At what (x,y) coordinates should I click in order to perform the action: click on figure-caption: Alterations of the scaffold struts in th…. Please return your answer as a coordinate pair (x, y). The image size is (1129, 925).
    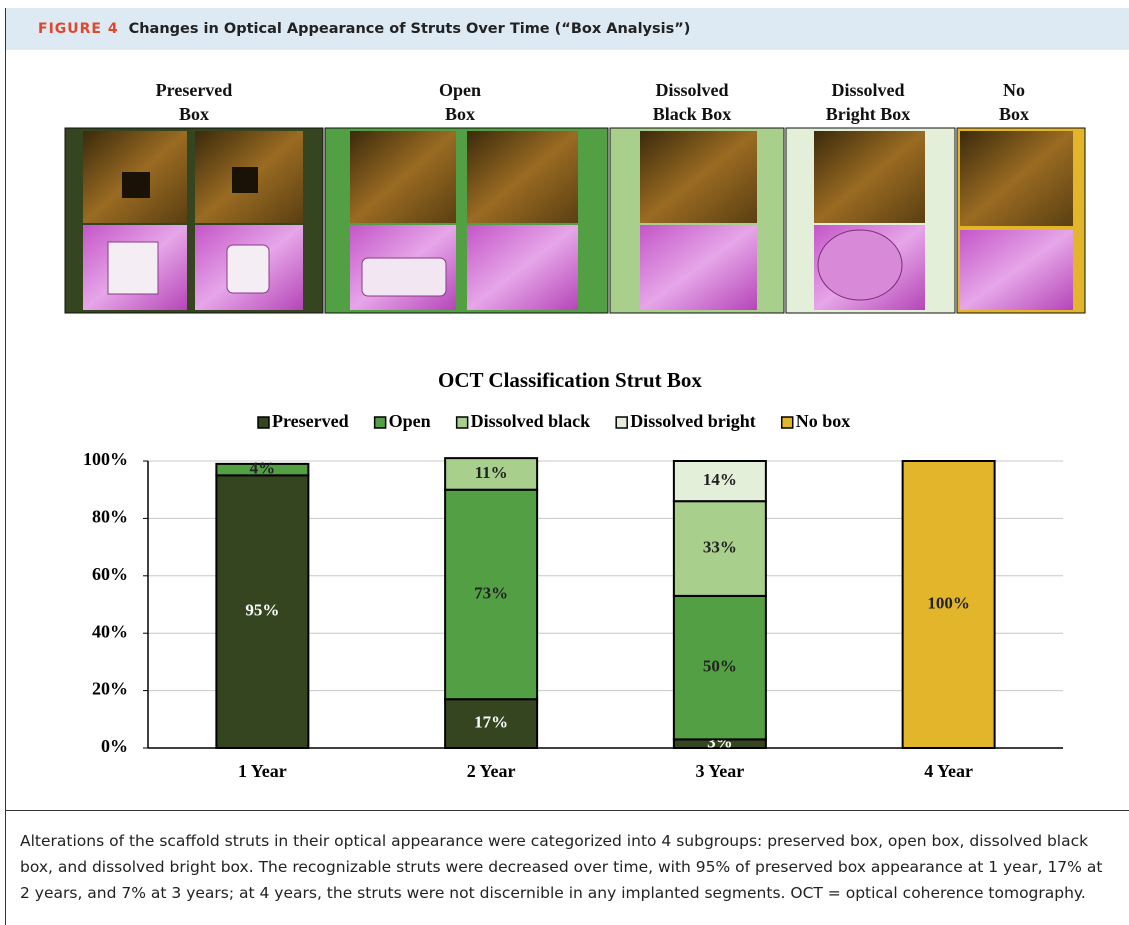
    Looking at the image, I should click on (561, 867).